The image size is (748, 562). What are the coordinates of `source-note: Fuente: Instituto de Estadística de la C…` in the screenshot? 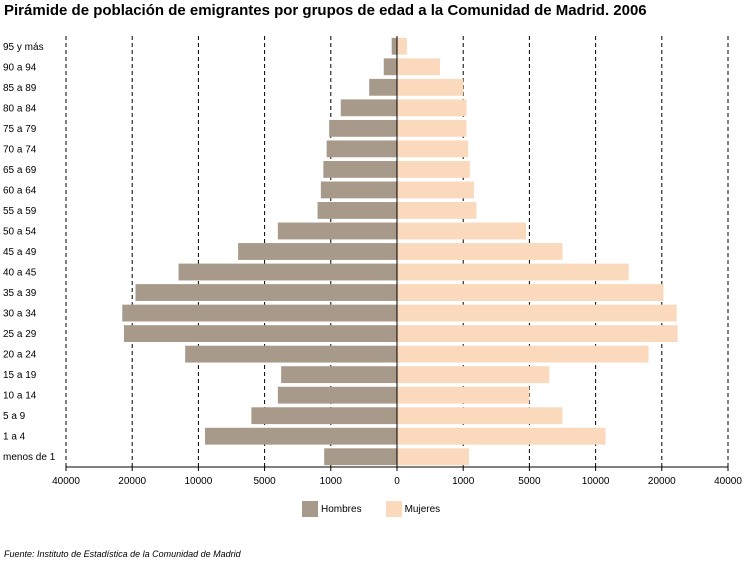 It's located at (122, 554).